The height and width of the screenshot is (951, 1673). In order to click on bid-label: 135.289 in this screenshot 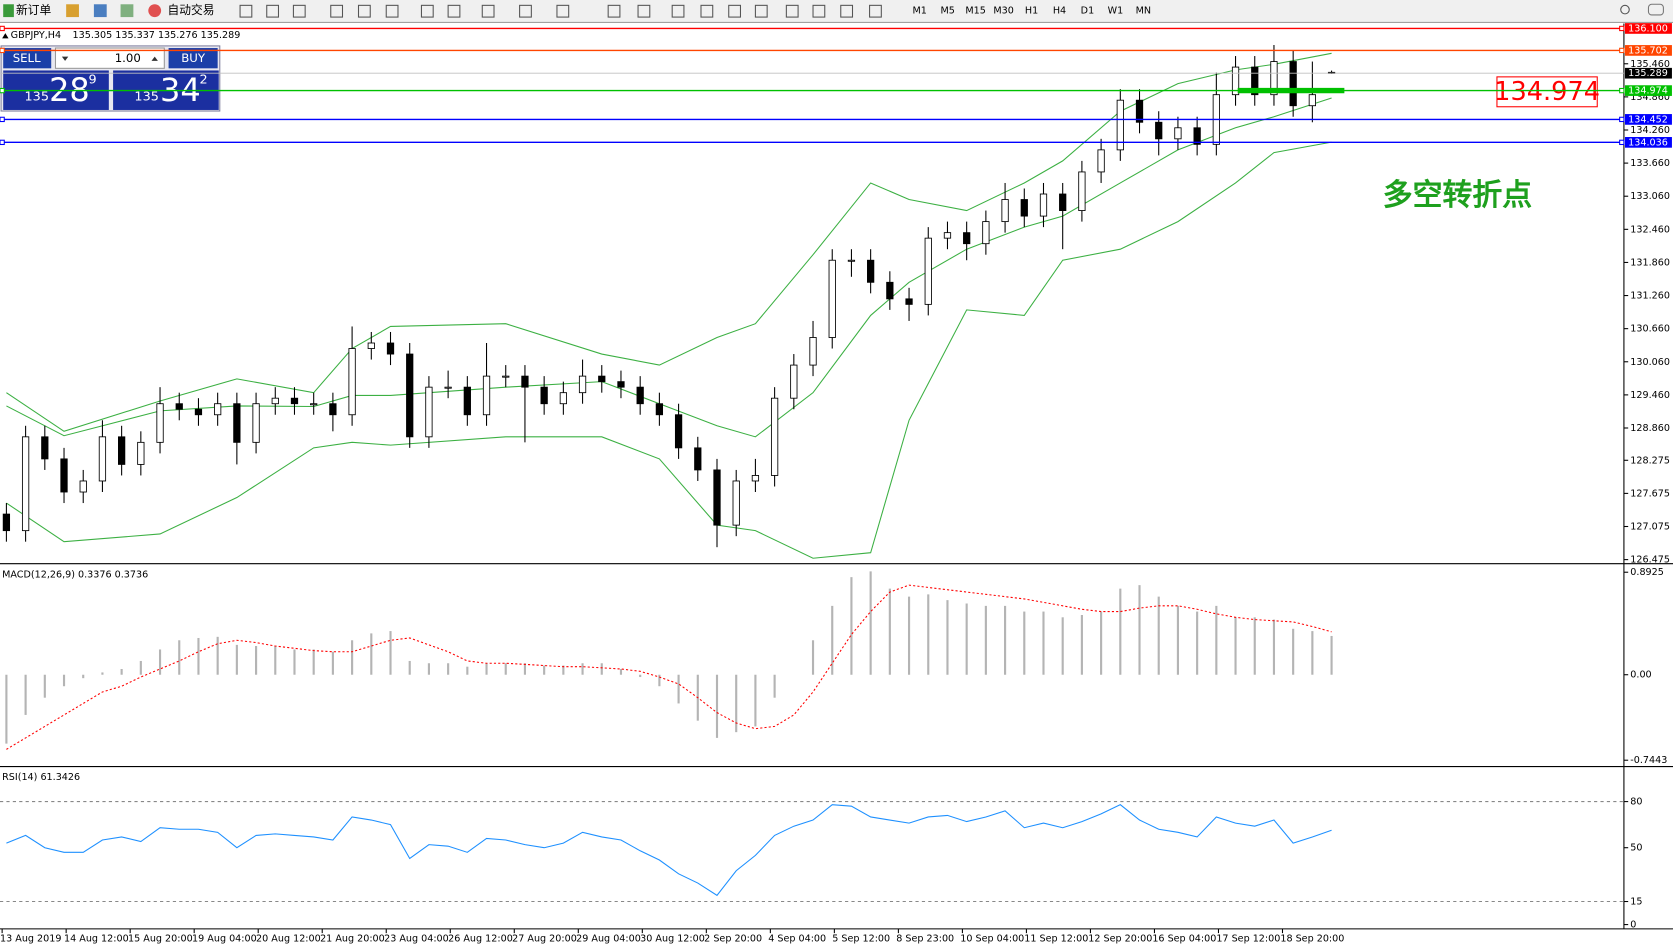, I will do `click(1648, 73)`.